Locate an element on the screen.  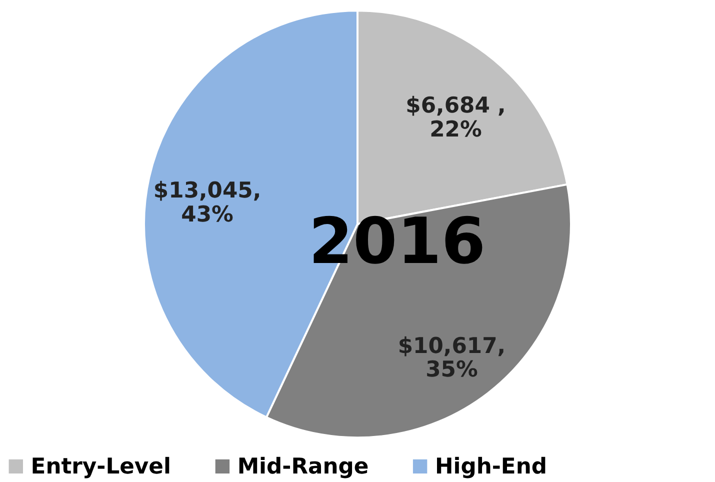
data-label: $10,617, 35% is located at coordinates (452, 358).